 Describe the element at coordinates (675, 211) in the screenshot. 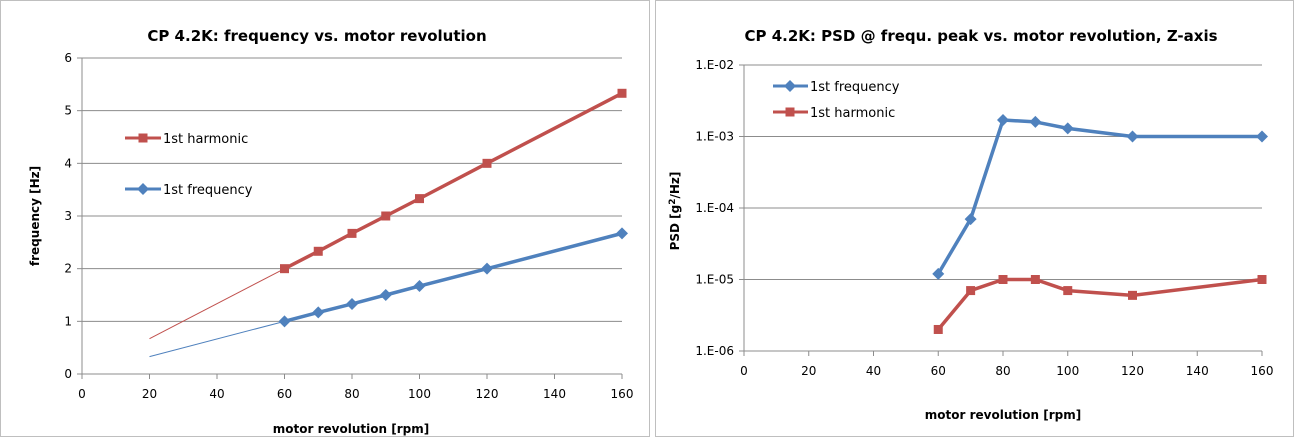

I see `y-axis-label: PSD [g2/Hz]` at that location.